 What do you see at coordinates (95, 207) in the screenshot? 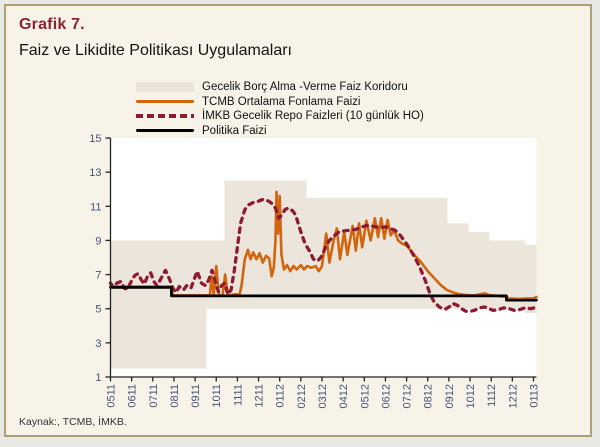
I see `y-tick-label: 11` at bounding box center [95, 207].